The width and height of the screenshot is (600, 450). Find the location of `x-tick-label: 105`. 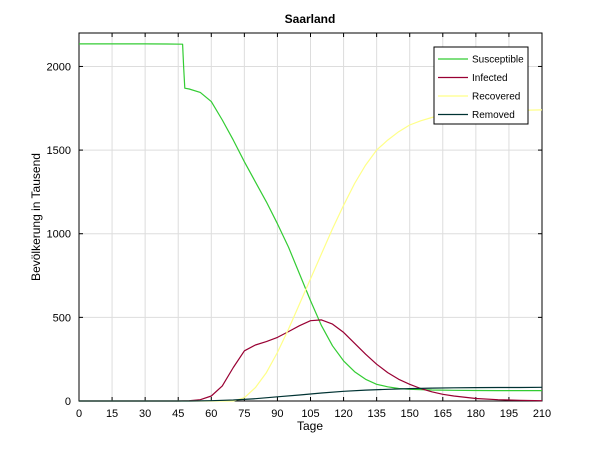

x-tick-label: 105 is located at coordinates (310, 414).